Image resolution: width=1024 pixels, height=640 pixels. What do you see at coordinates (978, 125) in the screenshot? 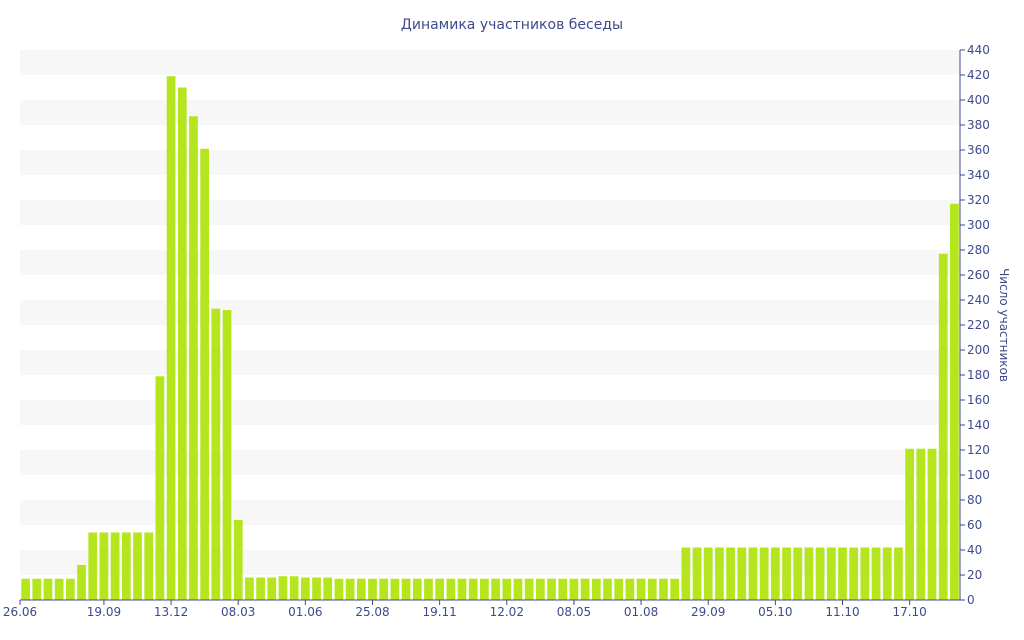
I see `y-tick-label: 380` at bounding box center [978, 125].